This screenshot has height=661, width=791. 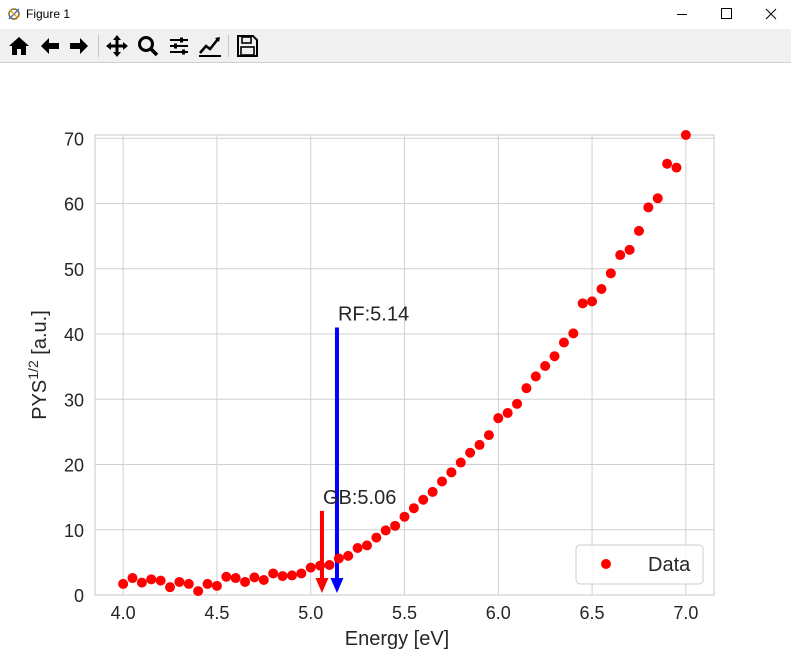 I want to click on minimize-button, so click(x=682, y=14).